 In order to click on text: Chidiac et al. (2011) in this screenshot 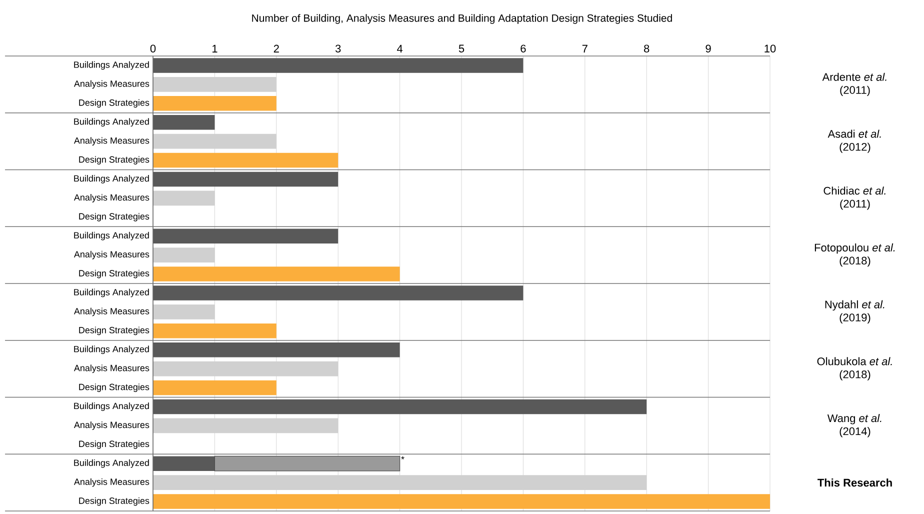, I will do `click(855, 198)`.